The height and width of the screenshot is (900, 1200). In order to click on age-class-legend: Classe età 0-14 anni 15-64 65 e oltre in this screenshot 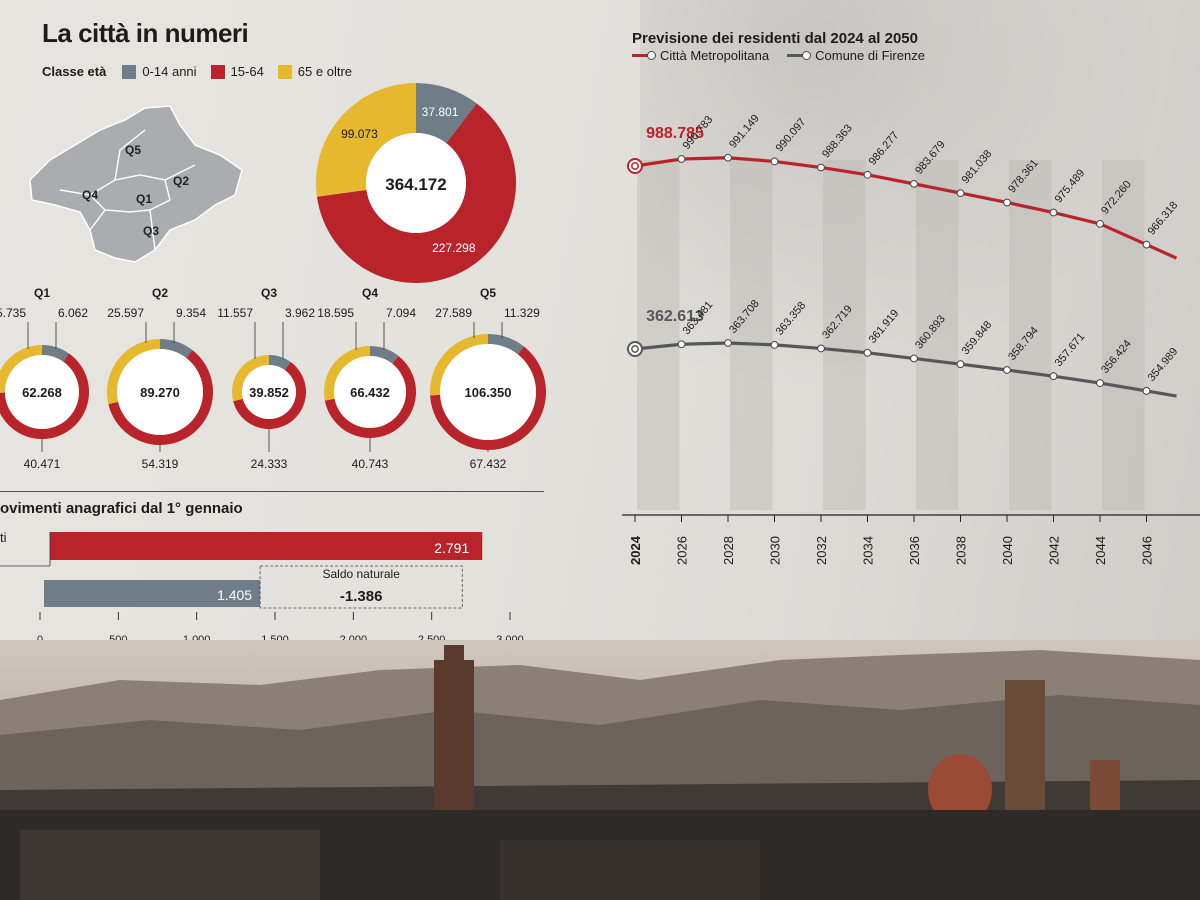, I will do `click(204, 71)`.